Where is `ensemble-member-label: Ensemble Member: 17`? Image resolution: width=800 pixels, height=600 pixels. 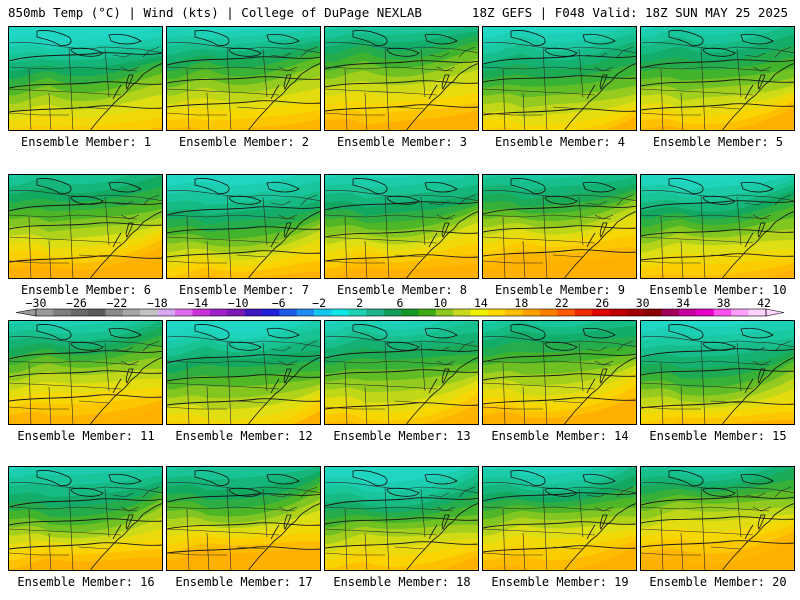
ensemble-member-label: Ensemble Member: 17 is located at coordinates (244, 582).